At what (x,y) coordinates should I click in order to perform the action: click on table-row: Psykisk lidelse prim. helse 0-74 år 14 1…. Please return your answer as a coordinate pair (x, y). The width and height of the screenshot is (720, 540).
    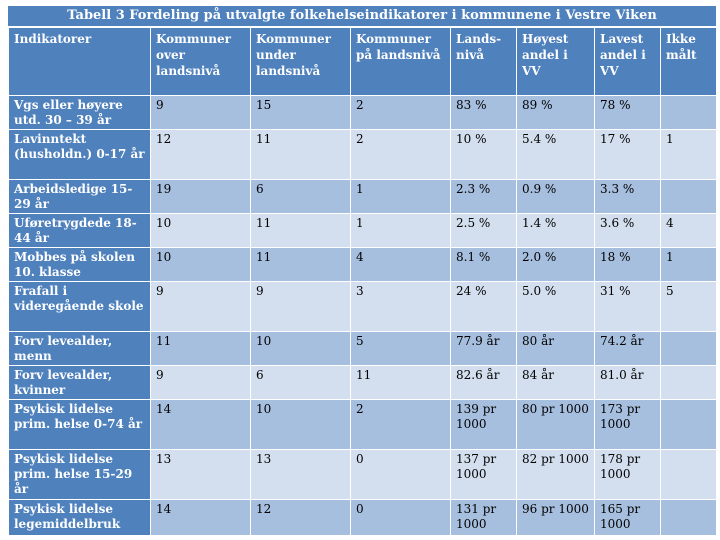
    Looking at the image, I should click on (362, 424).